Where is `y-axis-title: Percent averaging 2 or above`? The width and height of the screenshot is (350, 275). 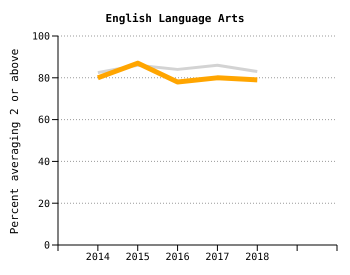
y-axis-title: Percent averaging 2 or above is located at coordinates (15, 141).